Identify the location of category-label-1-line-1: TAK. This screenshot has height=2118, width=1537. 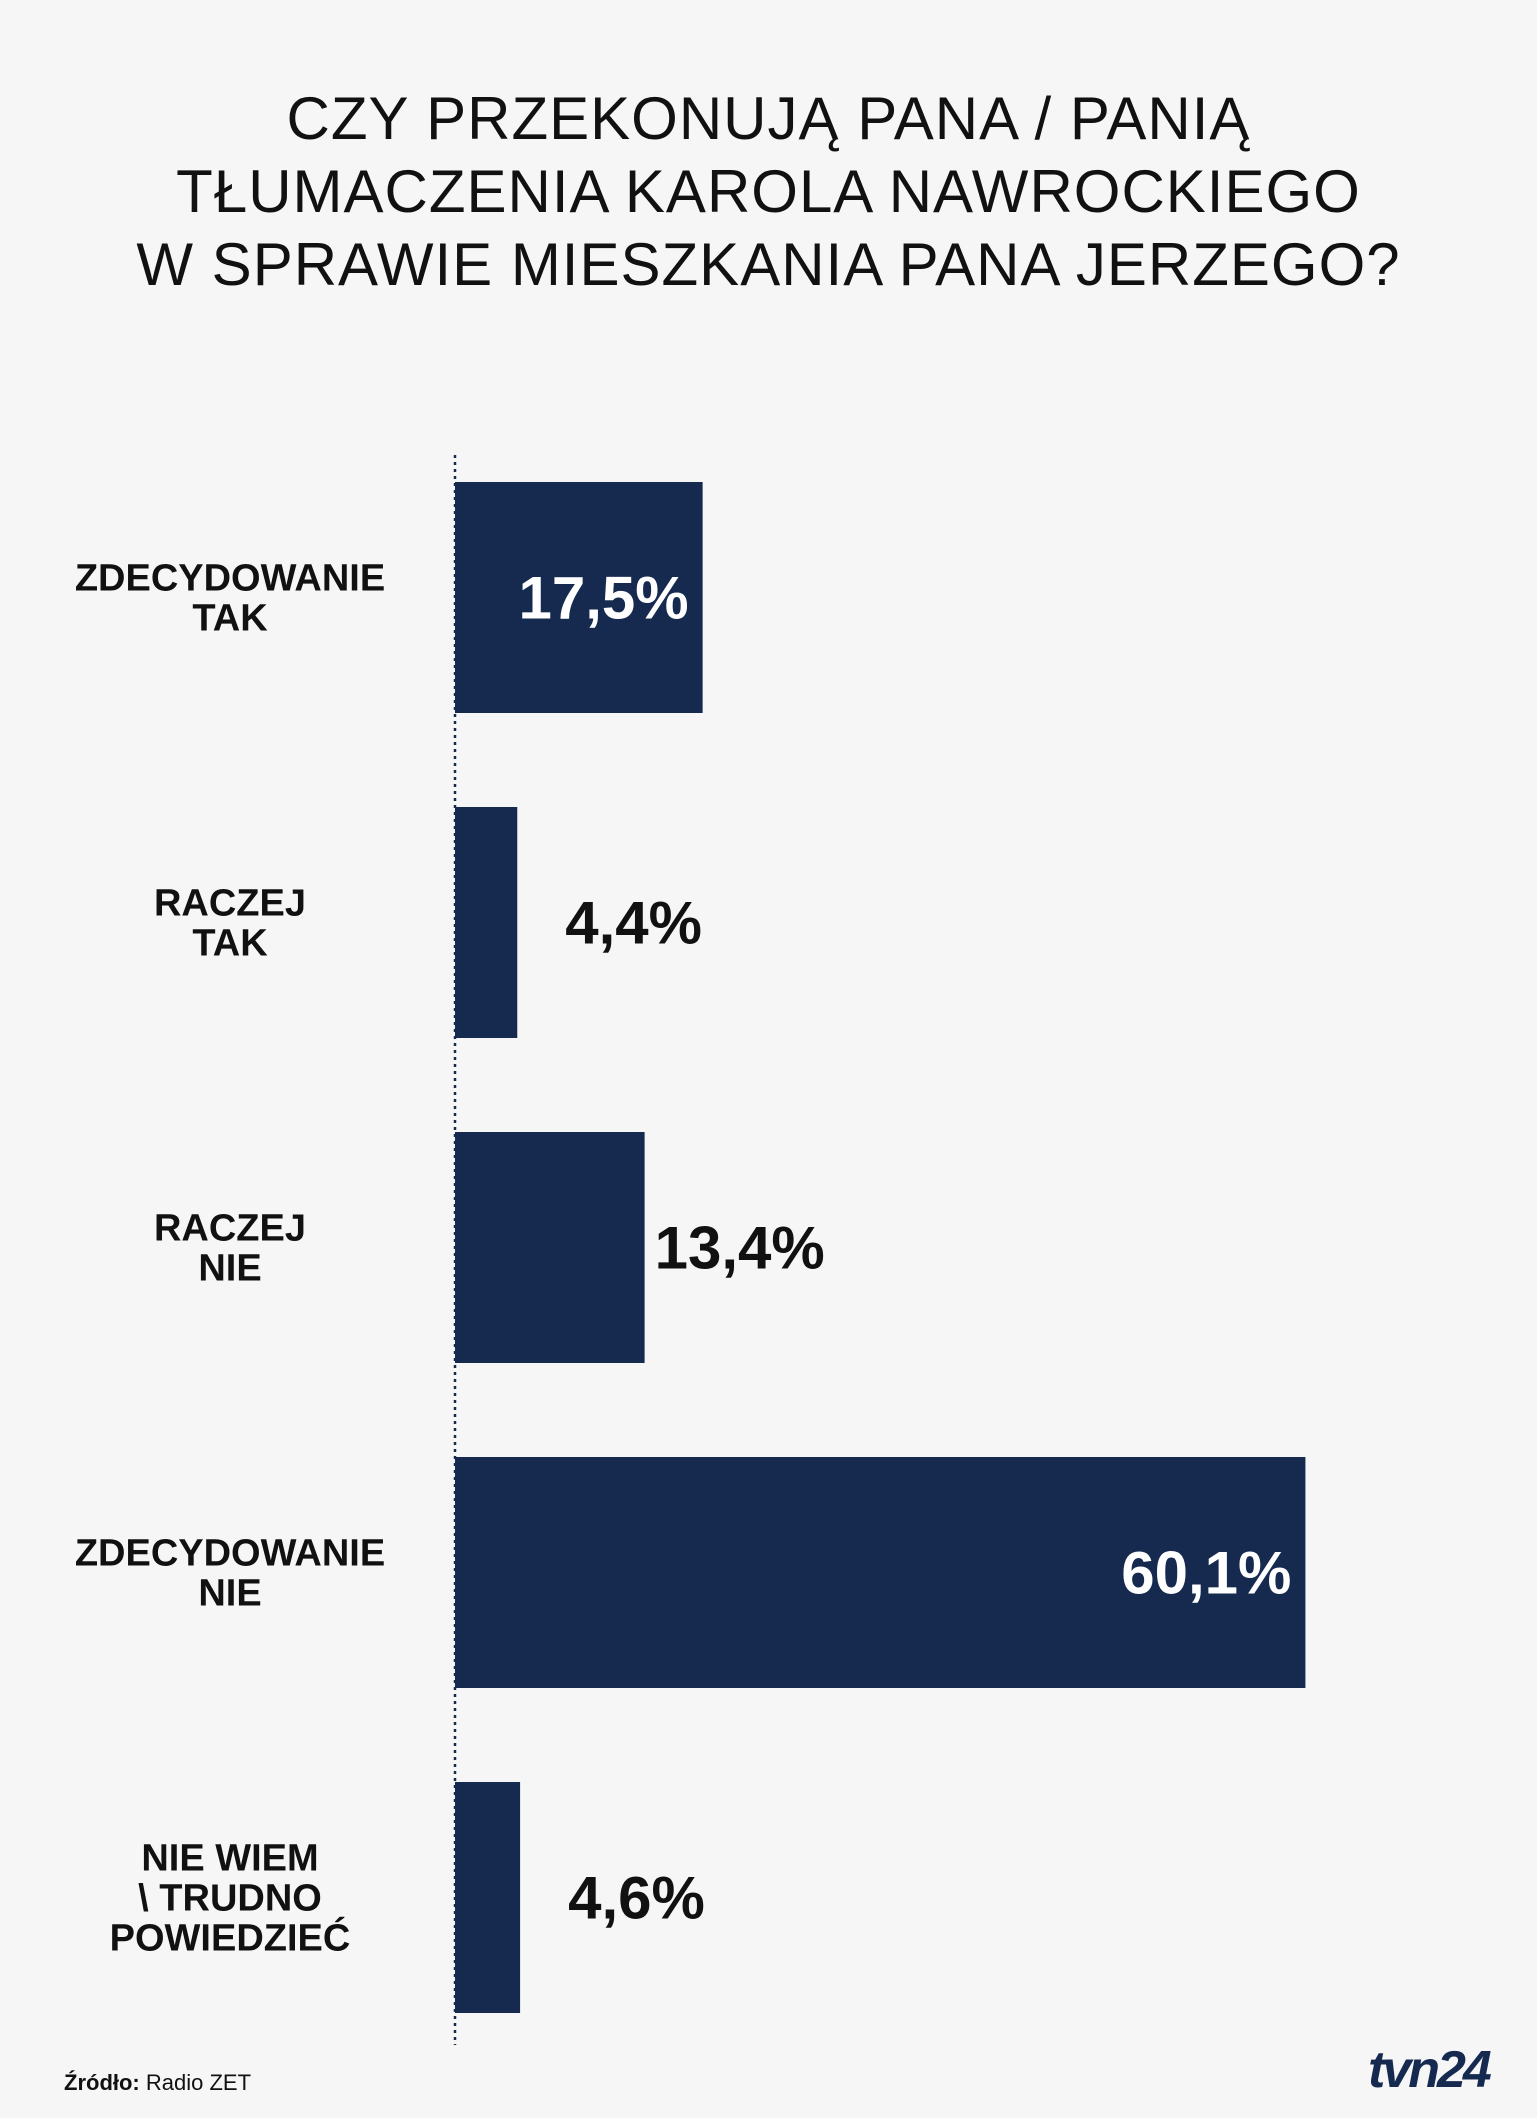
(230, 944).